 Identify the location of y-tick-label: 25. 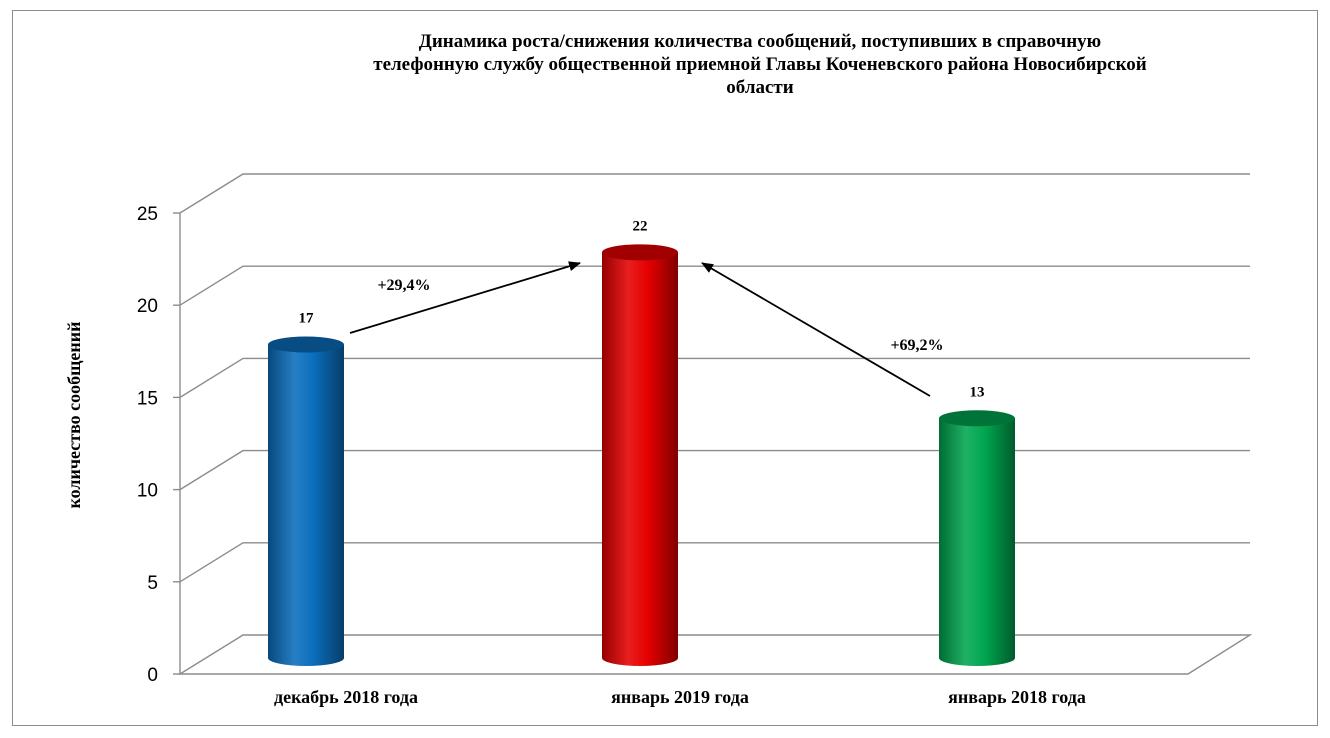
(147, 214).